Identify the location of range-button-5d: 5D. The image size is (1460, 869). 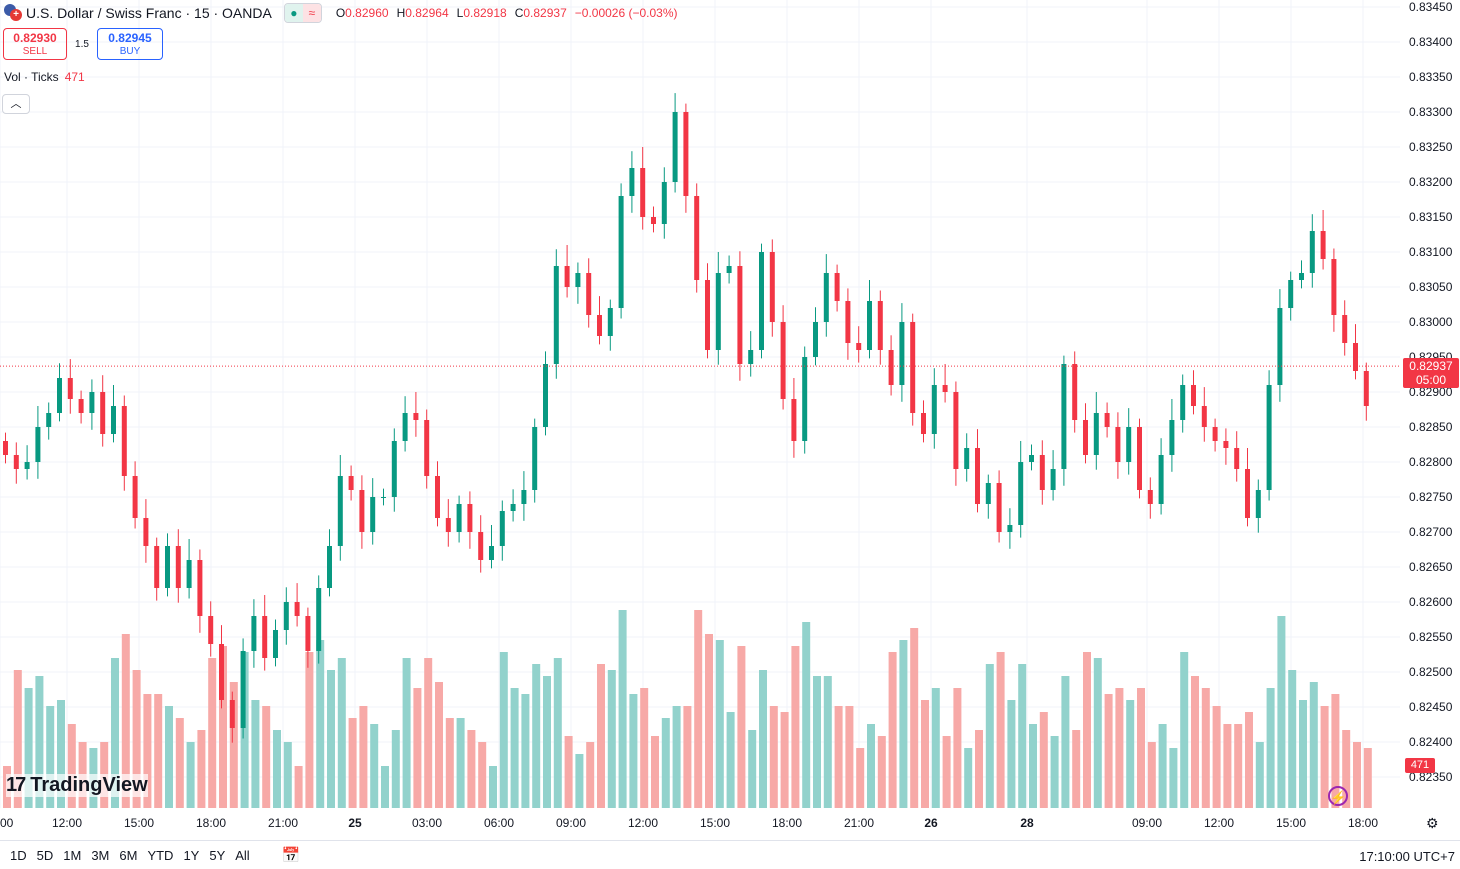
(45, 855).